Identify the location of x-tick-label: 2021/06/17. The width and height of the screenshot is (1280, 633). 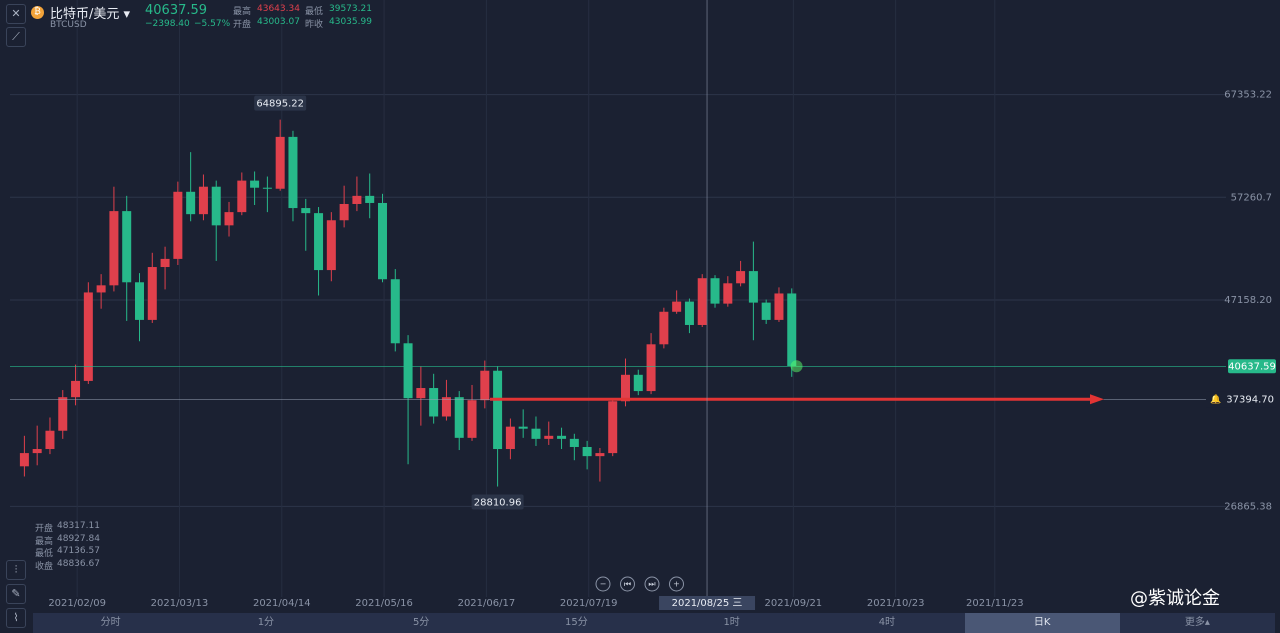
(487, 603).